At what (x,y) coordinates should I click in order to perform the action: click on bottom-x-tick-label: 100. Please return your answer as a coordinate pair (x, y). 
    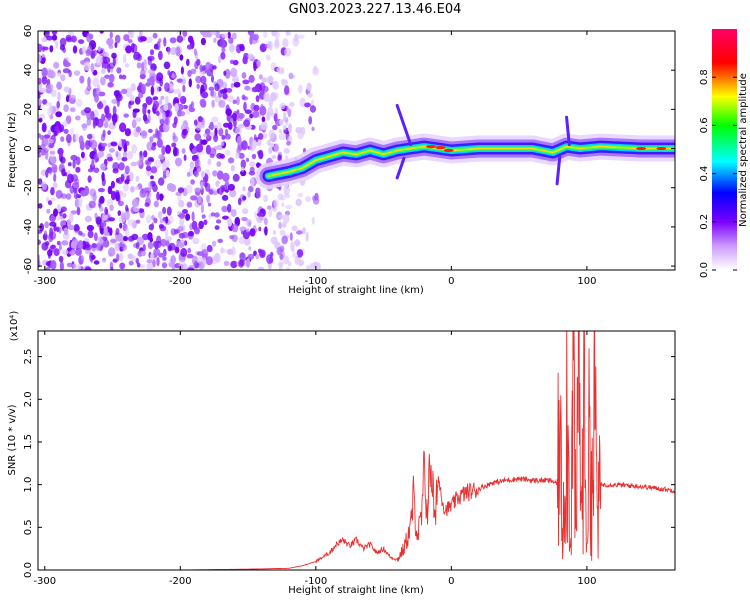
    Looking at the image, I should click on (586, 581).